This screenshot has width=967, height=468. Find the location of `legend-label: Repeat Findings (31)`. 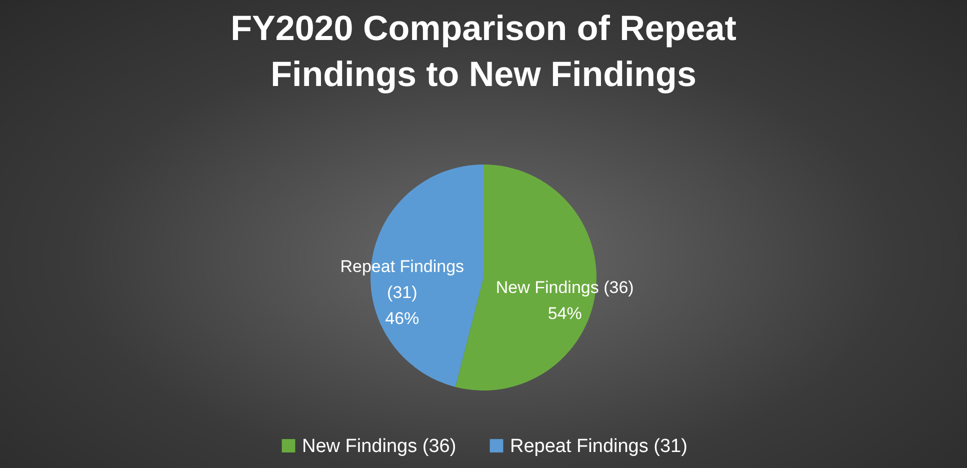

legend-label: Repeat Findings (31) is located at coordinates (599, 446).